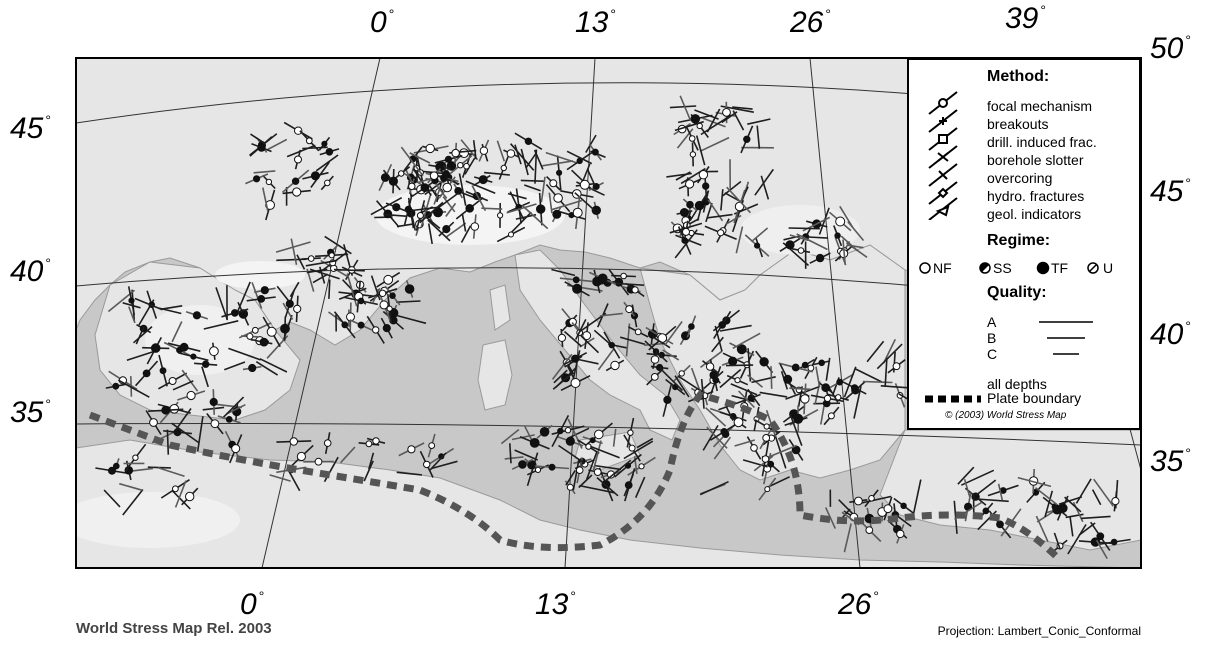  I want to click on top-label-13: 13°, so click(595, 23).